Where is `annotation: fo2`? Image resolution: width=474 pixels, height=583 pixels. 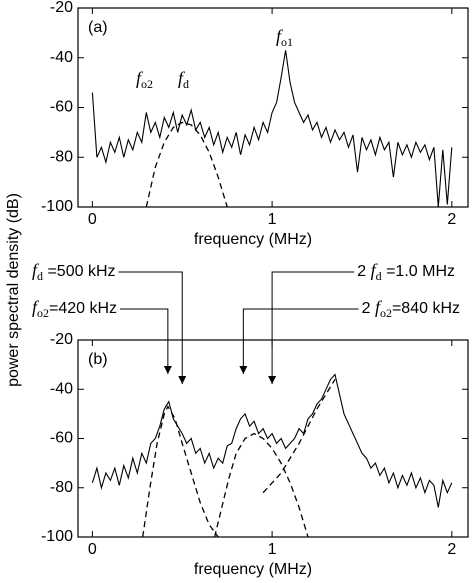
annotation: fo2 is located at coordinates (144, 79).